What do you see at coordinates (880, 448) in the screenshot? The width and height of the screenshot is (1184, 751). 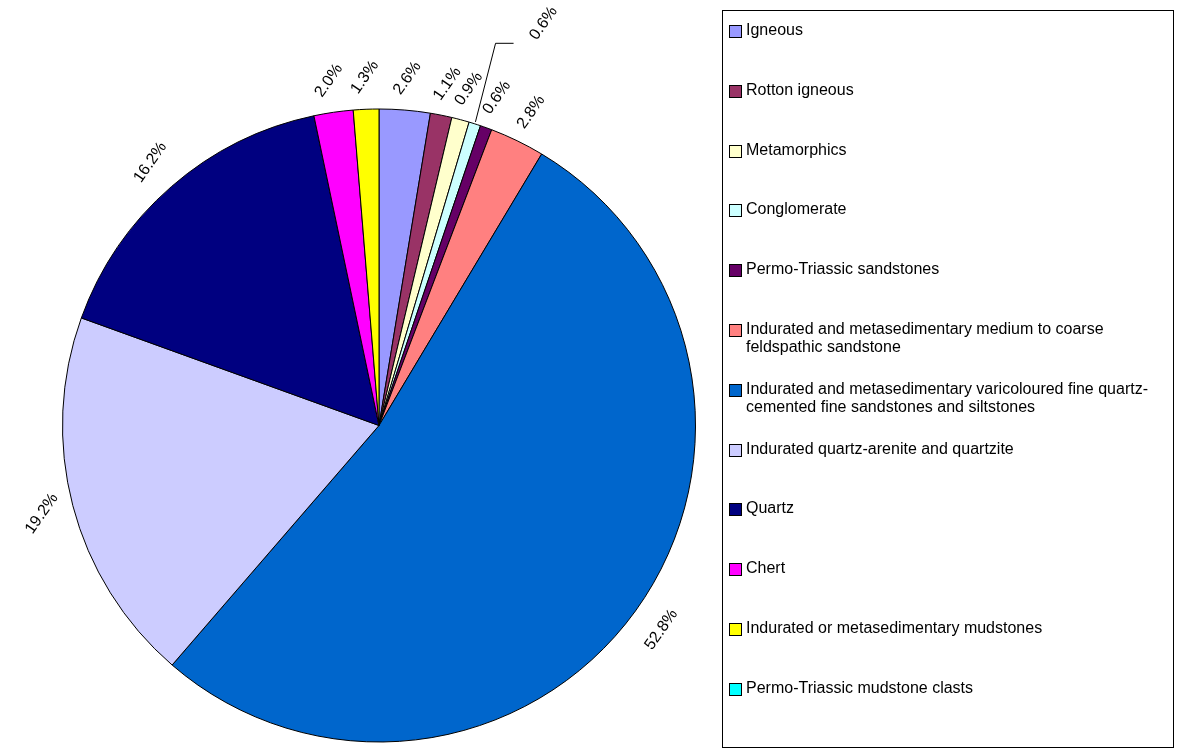 I see `legend-label: Indurated quartz-arenite and quartzite` at bounding box center [880, 448].